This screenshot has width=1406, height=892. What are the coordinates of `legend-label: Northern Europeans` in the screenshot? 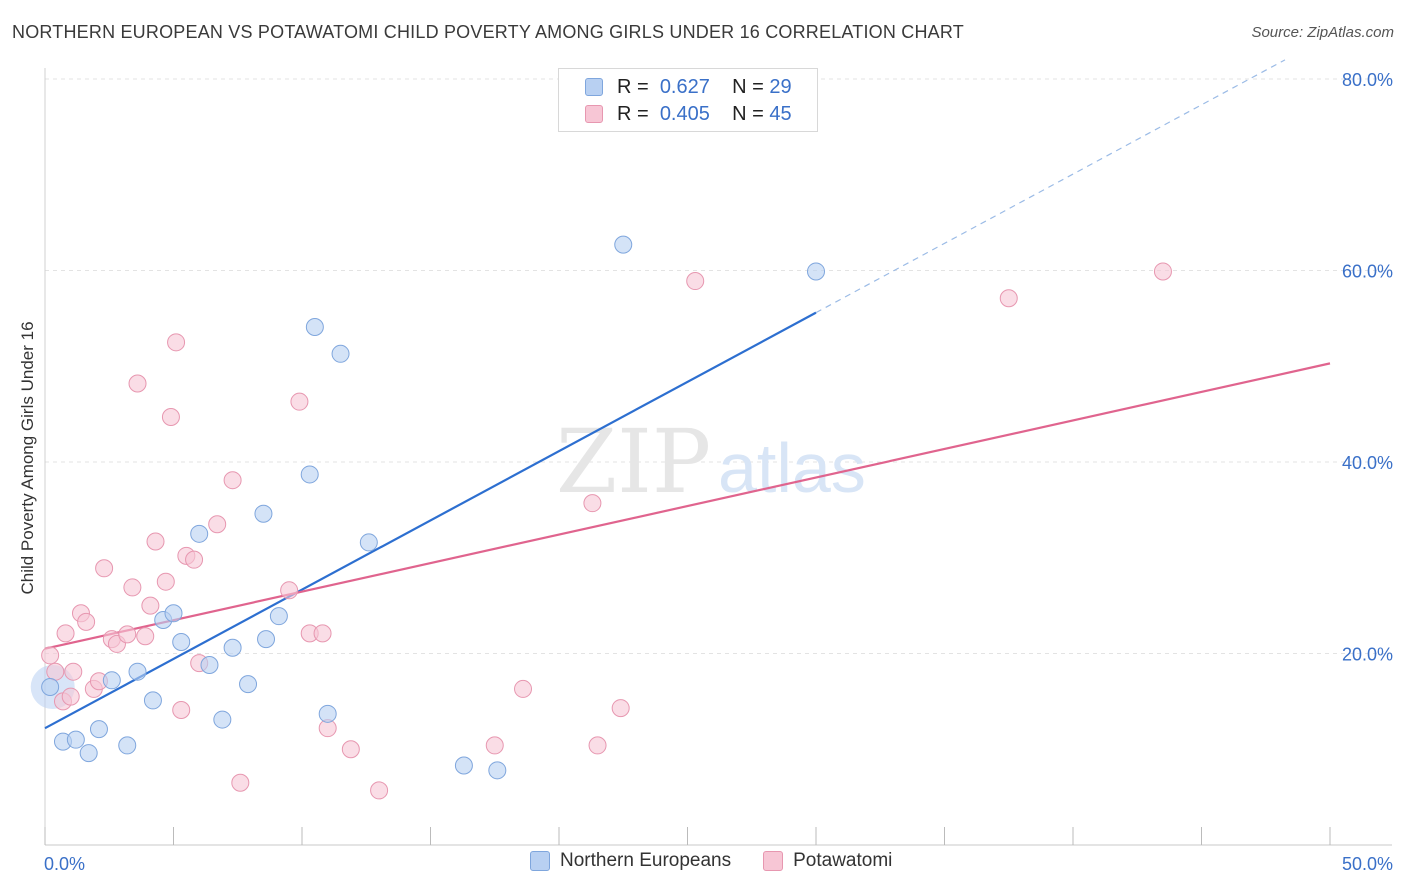 It's located at (646, 860).